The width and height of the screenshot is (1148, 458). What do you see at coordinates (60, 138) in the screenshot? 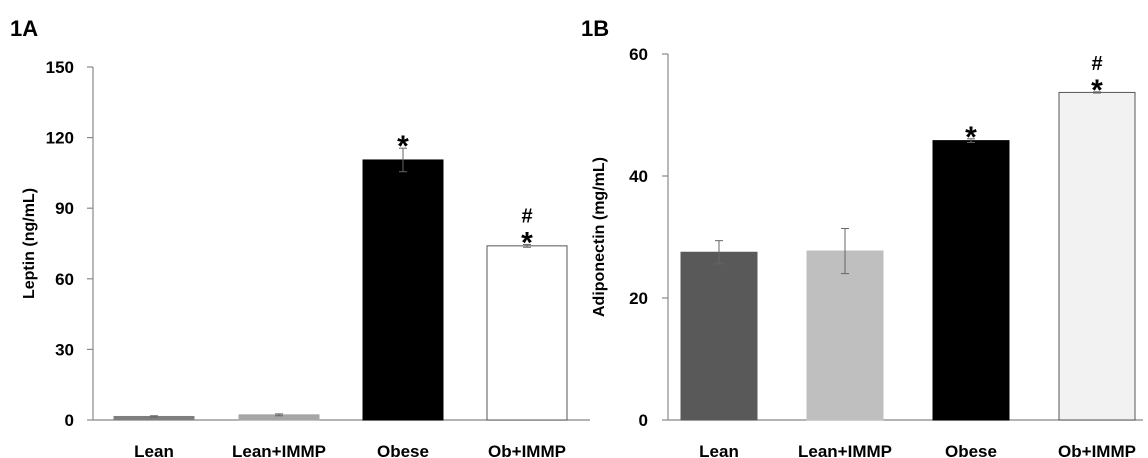
I see `y-tick-label: 120` at bounding box center [60, 138].